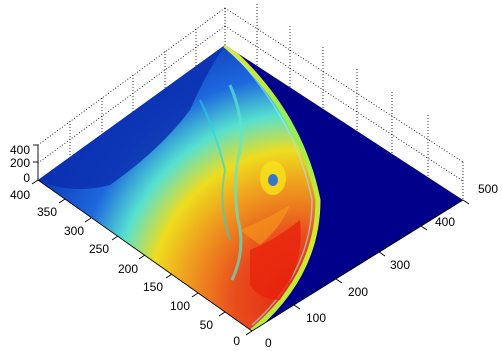 The width and height of the screenshot is (503, 351). What do you see at coordinates (99, 249) in the screenshot?
I see `y-tick-label: 250` at bounding box center [99, 249].